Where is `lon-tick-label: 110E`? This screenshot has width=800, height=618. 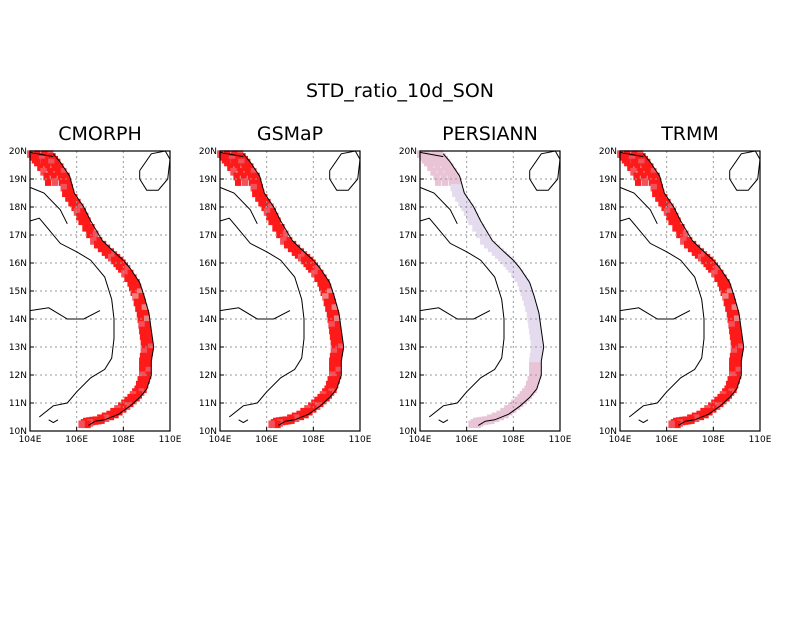
lon-tick-label: 110E is located at coordinates (360, 440).